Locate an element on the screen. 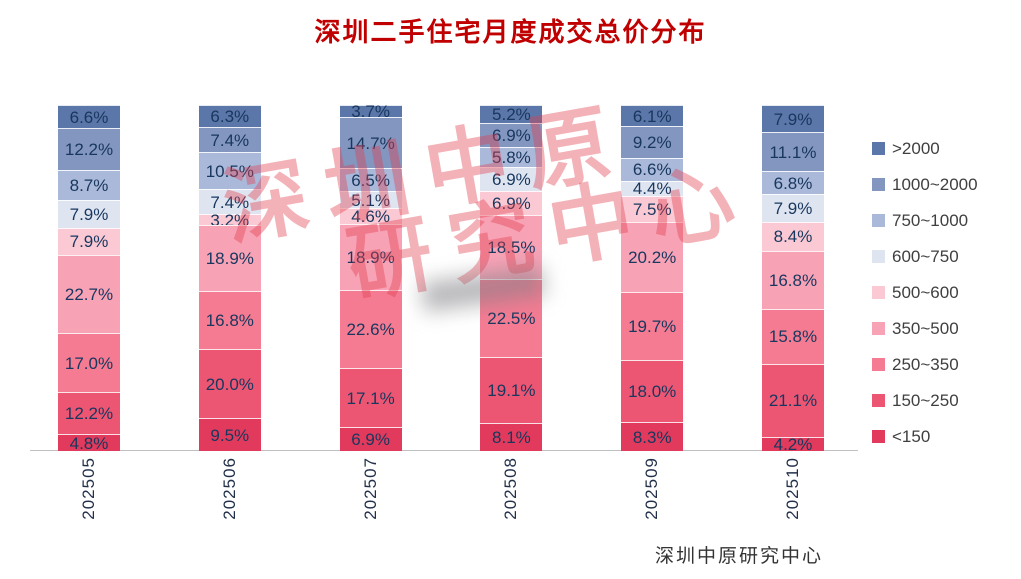 The height and width of the screenshot is (579, 1021). segment-value-label: 22.5% is located at coordinates (511, 318).